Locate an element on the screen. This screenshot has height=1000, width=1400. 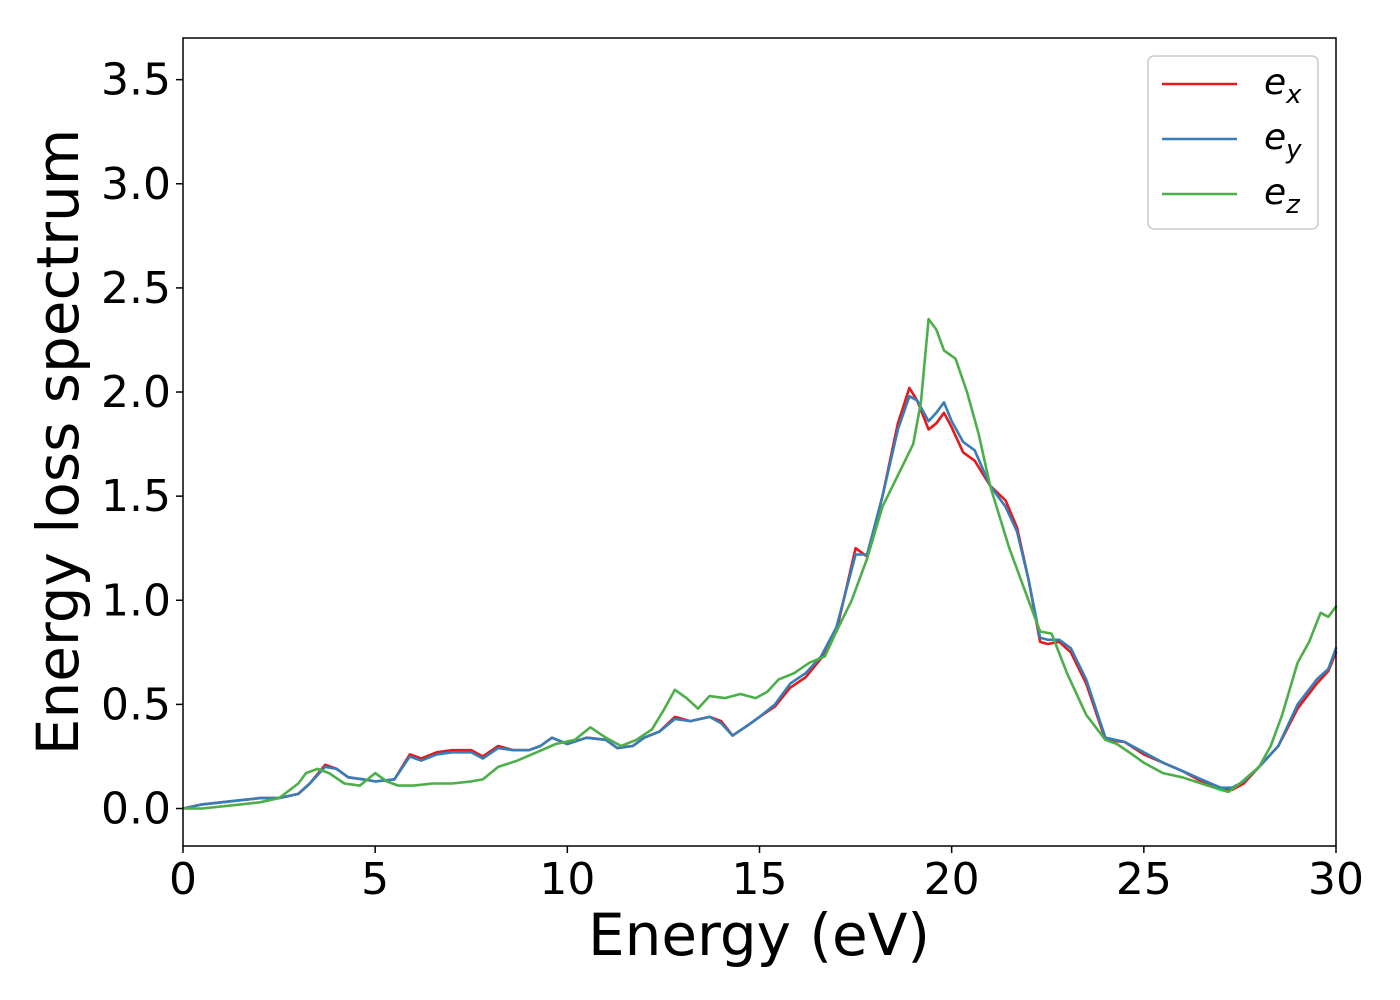
legend-box is located at coordinates (1233, 142).